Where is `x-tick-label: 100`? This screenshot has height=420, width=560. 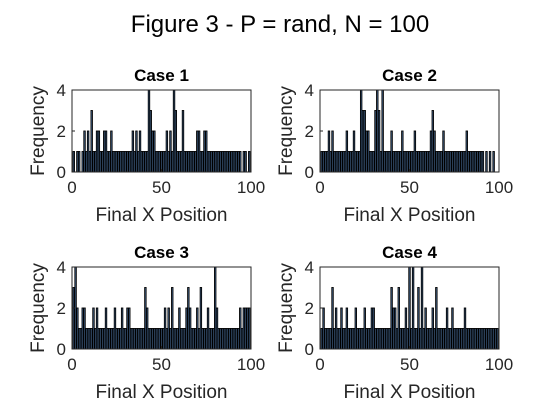
x-tick-label: 100 is located at coordinates (251, 187).